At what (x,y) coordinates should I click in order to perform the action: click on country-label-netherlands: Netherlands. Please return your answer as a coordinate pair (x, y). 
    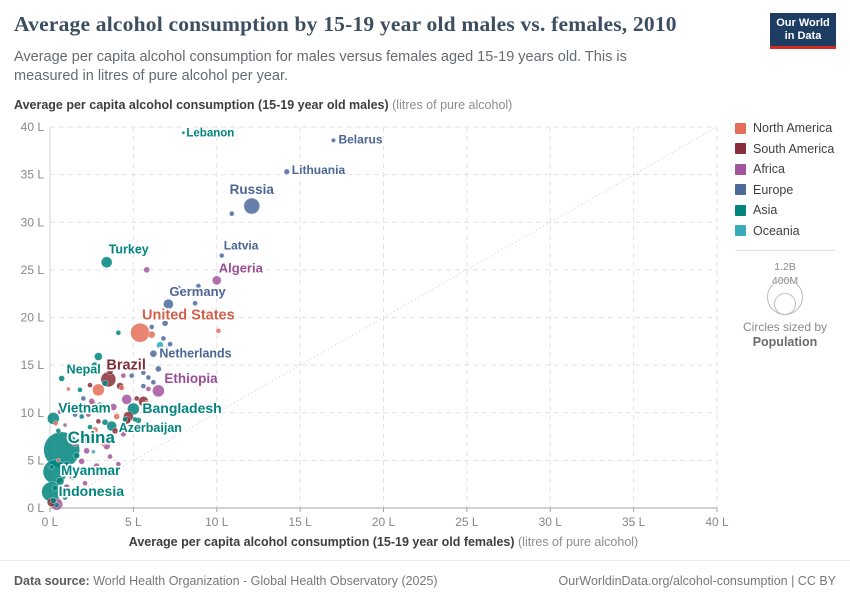
    Looking at the image, I should click on (195, 353).